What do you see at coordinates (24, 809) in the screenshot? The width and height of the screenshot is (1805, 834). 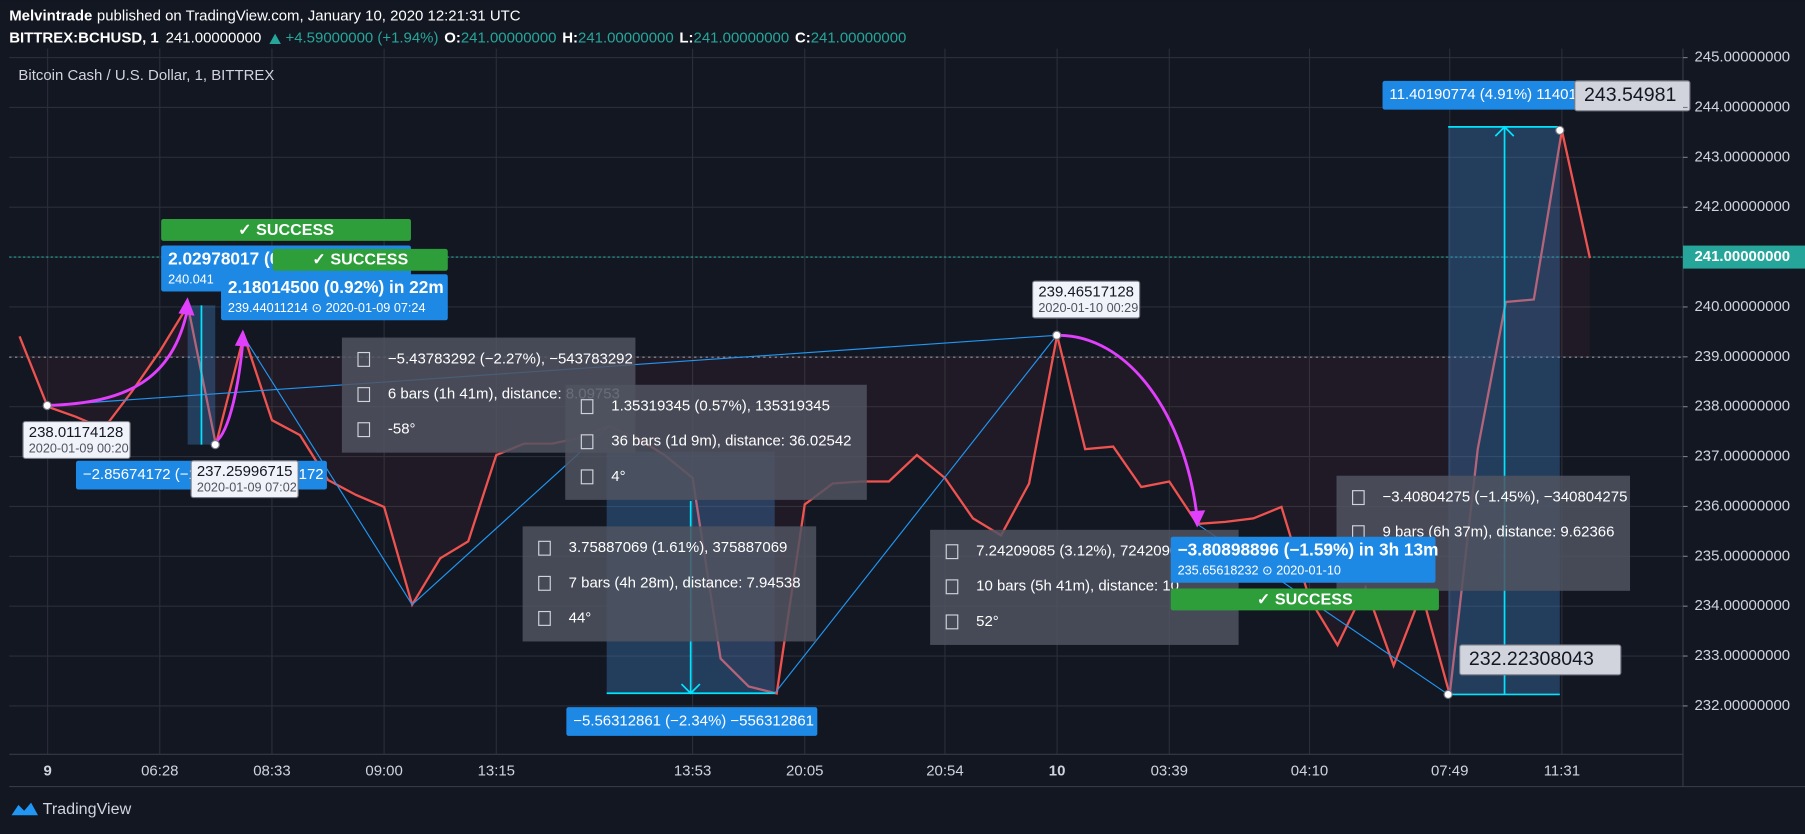 I see `logo` at bounding box center [24, 809].